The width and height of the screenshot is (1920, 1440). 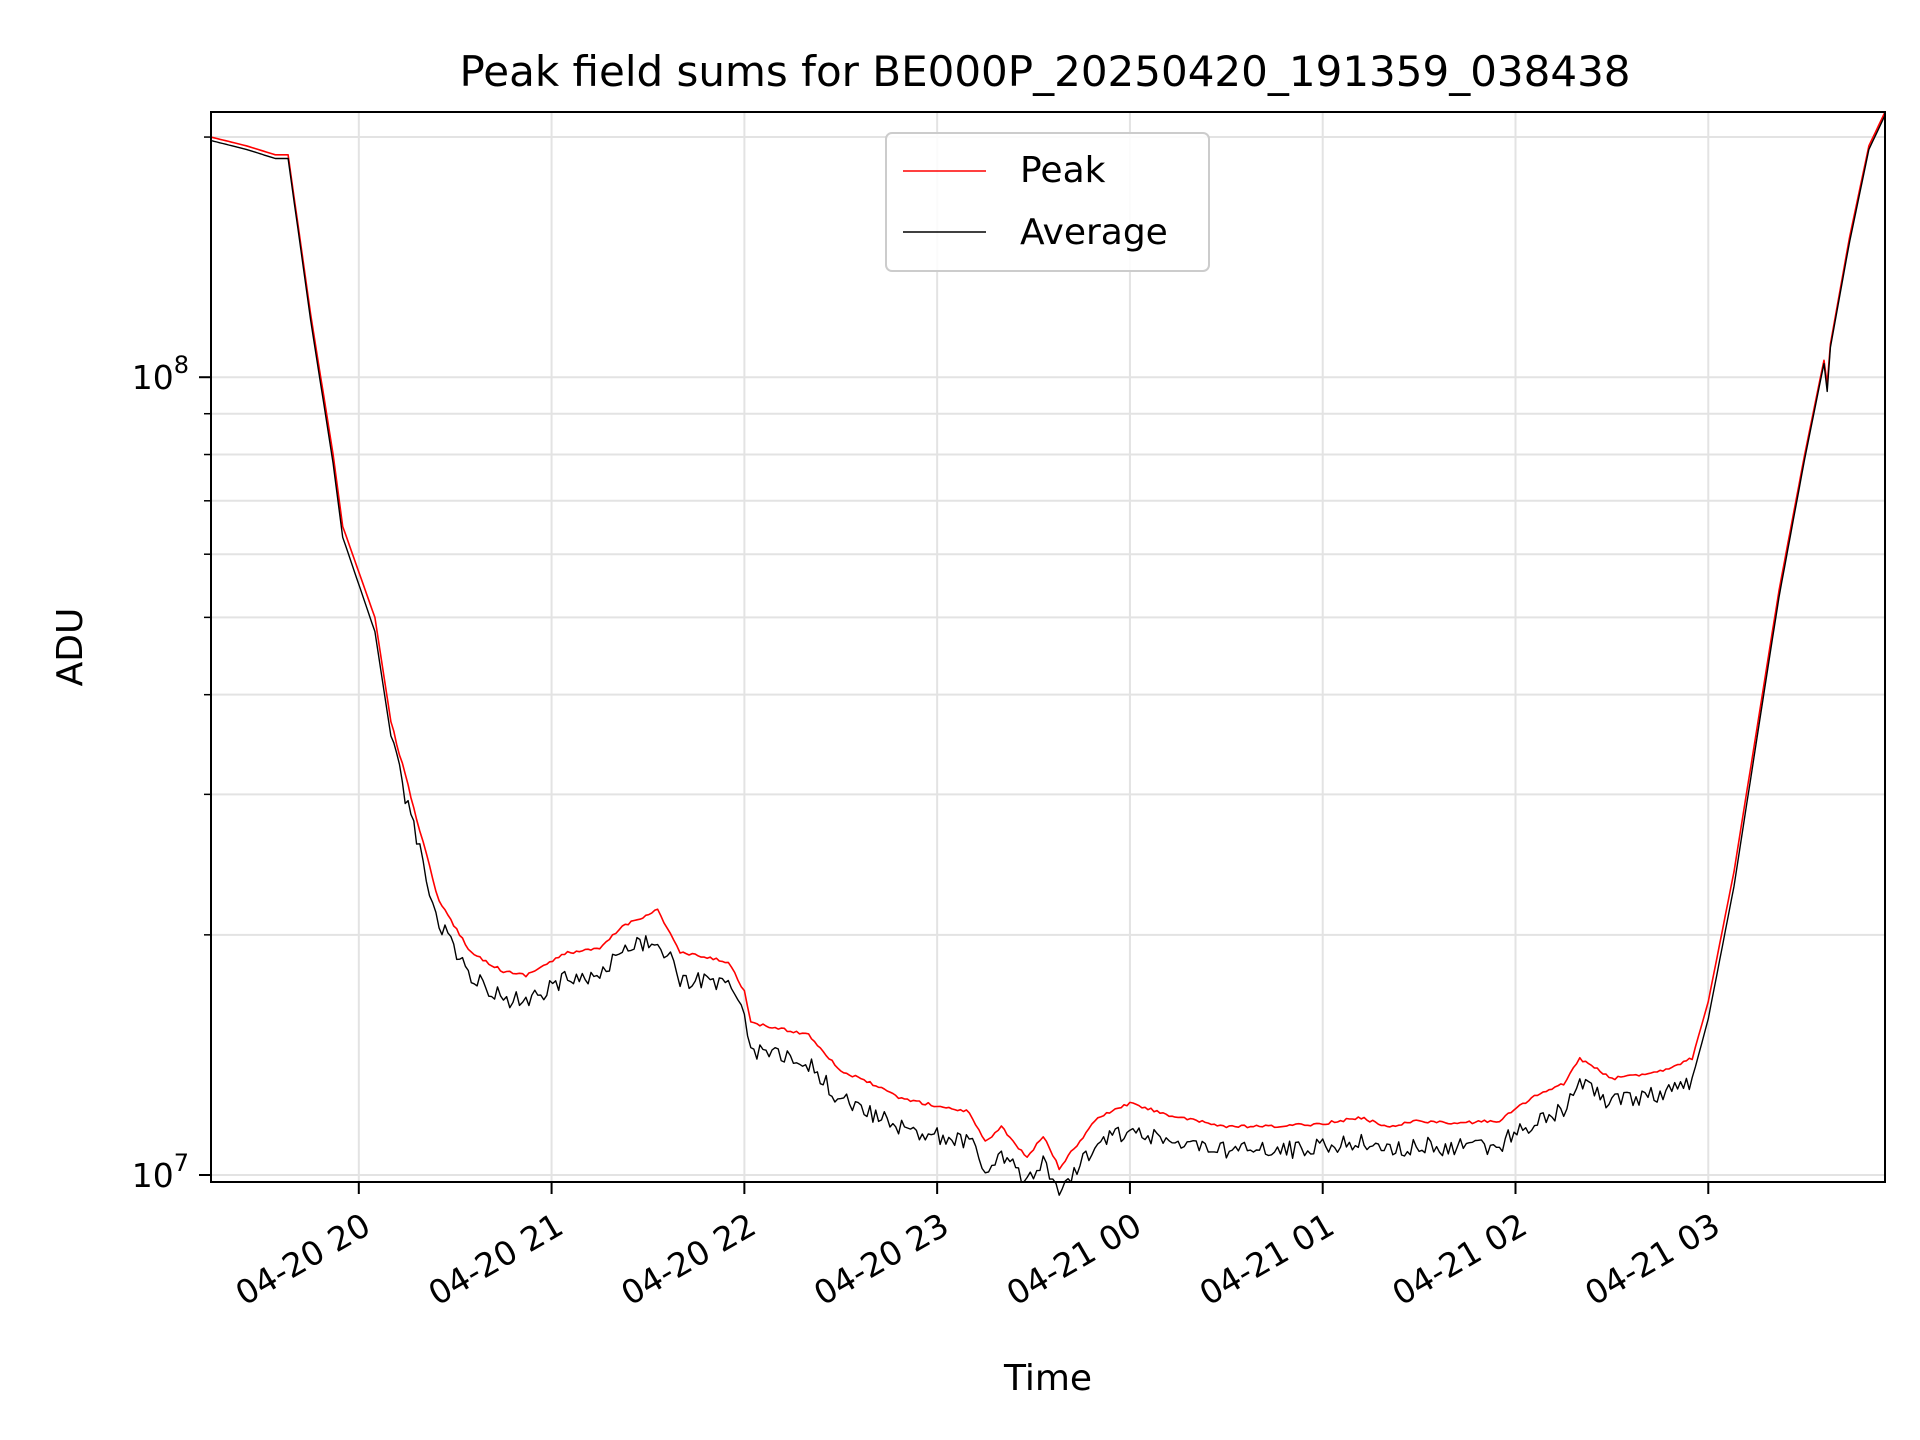 I want to click on legend-frame, so click(x=1047, y=202).